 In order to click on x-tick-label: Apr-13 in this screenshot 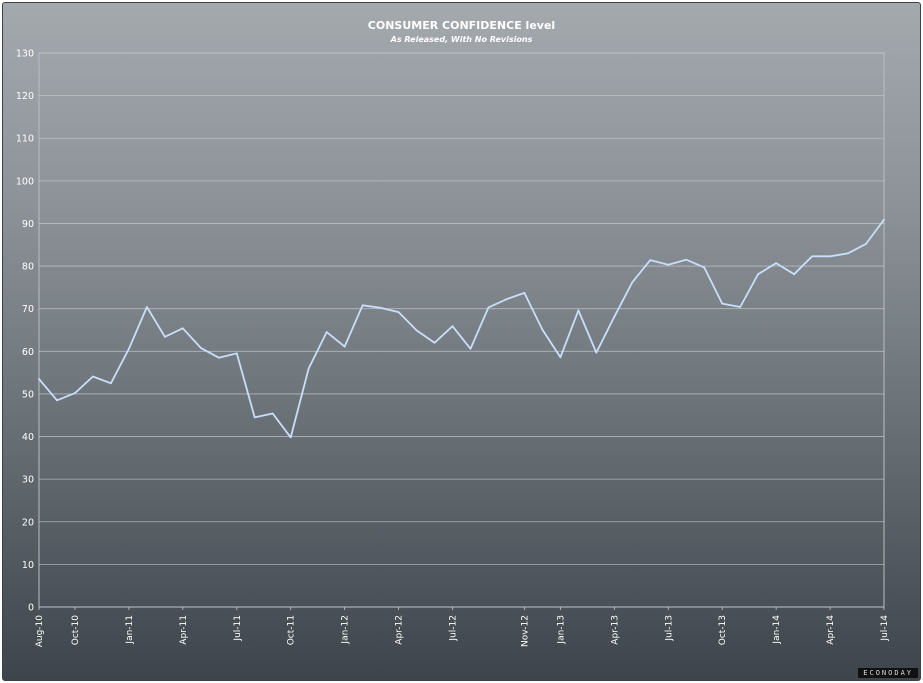, I will do `click(615, 630)`.